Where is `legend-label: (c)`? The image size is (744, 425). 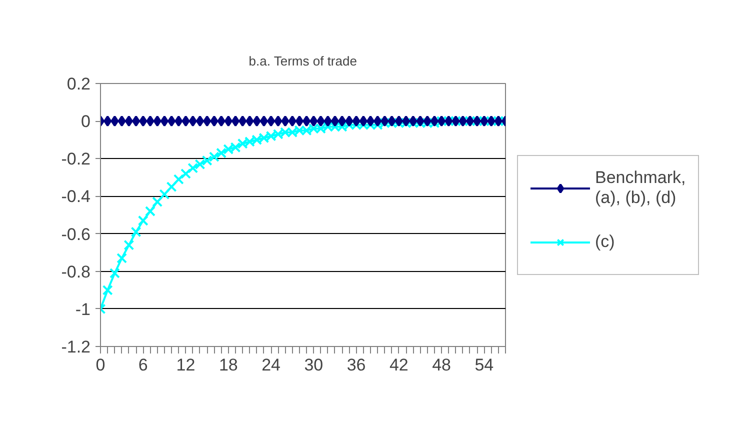
legend-label: (c) is located at coordinates (605, 241).